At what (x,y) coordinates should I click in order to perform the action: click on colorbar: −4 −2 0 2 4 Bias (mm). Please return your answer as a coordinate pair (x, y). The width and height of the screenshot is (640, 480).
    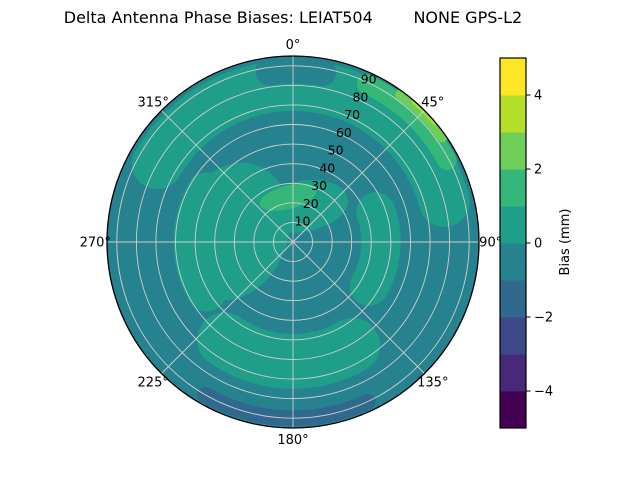
    Looking at the image, I should click on (536, 243).